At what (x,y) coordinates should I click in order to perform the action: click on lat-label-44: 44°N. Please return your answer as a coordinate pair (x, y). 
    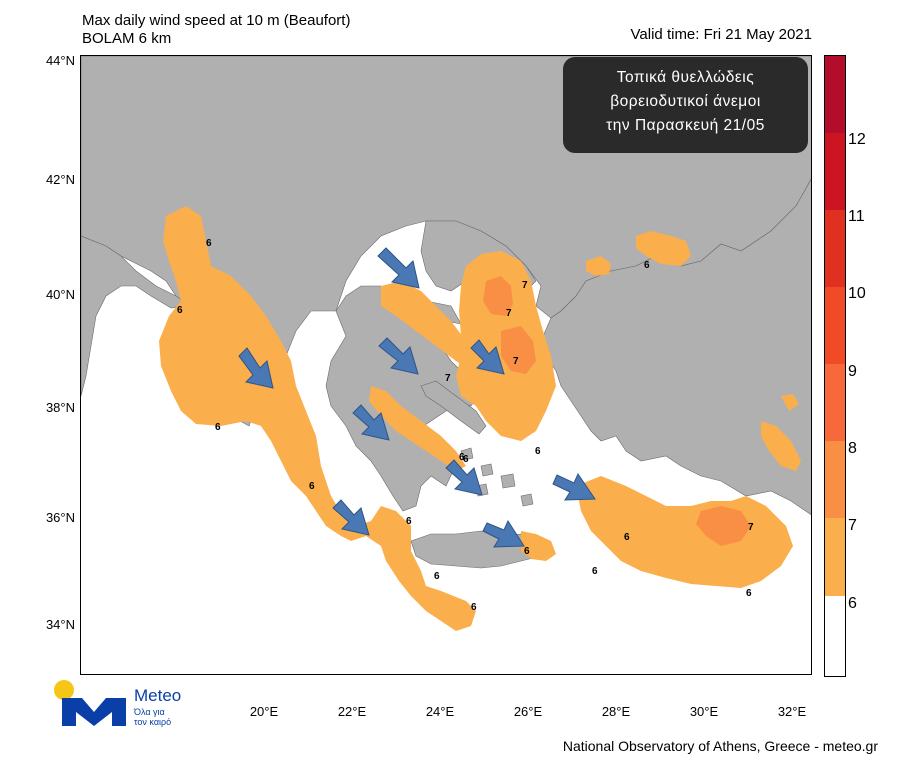
    Looking at the image, I should click on (60, 60).